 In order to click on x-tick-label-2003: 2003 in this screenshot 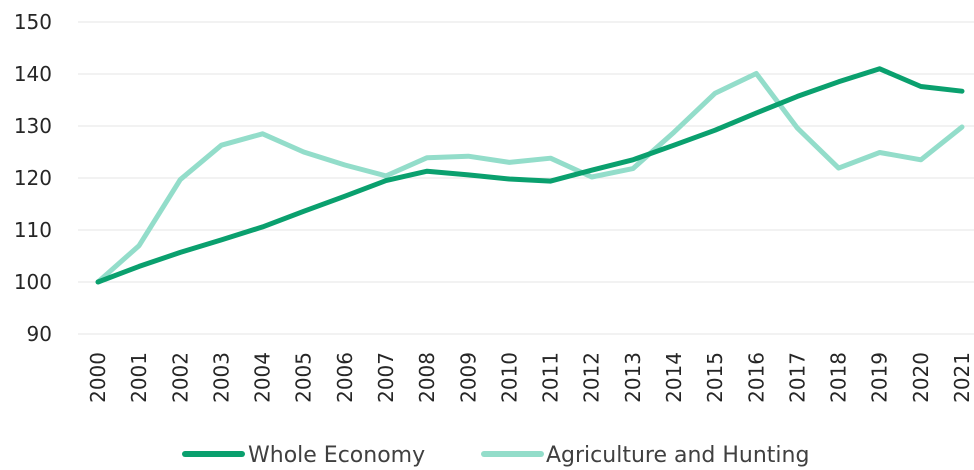, I will do `click(221, 377)`.